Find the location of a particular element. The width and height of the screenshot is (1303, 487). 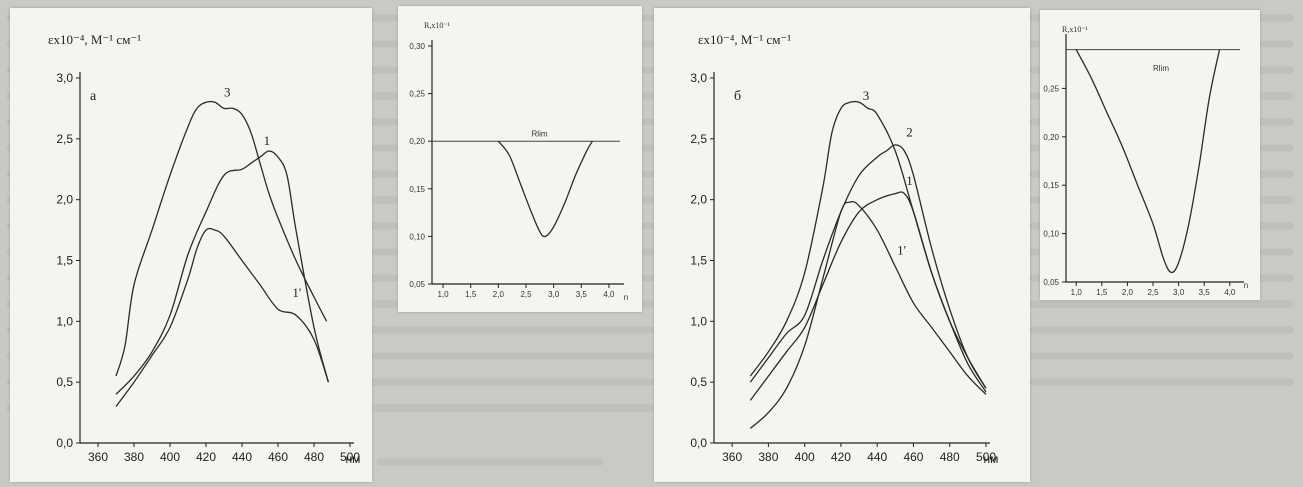

series-label: 2 is located at coordinates (909, 131).